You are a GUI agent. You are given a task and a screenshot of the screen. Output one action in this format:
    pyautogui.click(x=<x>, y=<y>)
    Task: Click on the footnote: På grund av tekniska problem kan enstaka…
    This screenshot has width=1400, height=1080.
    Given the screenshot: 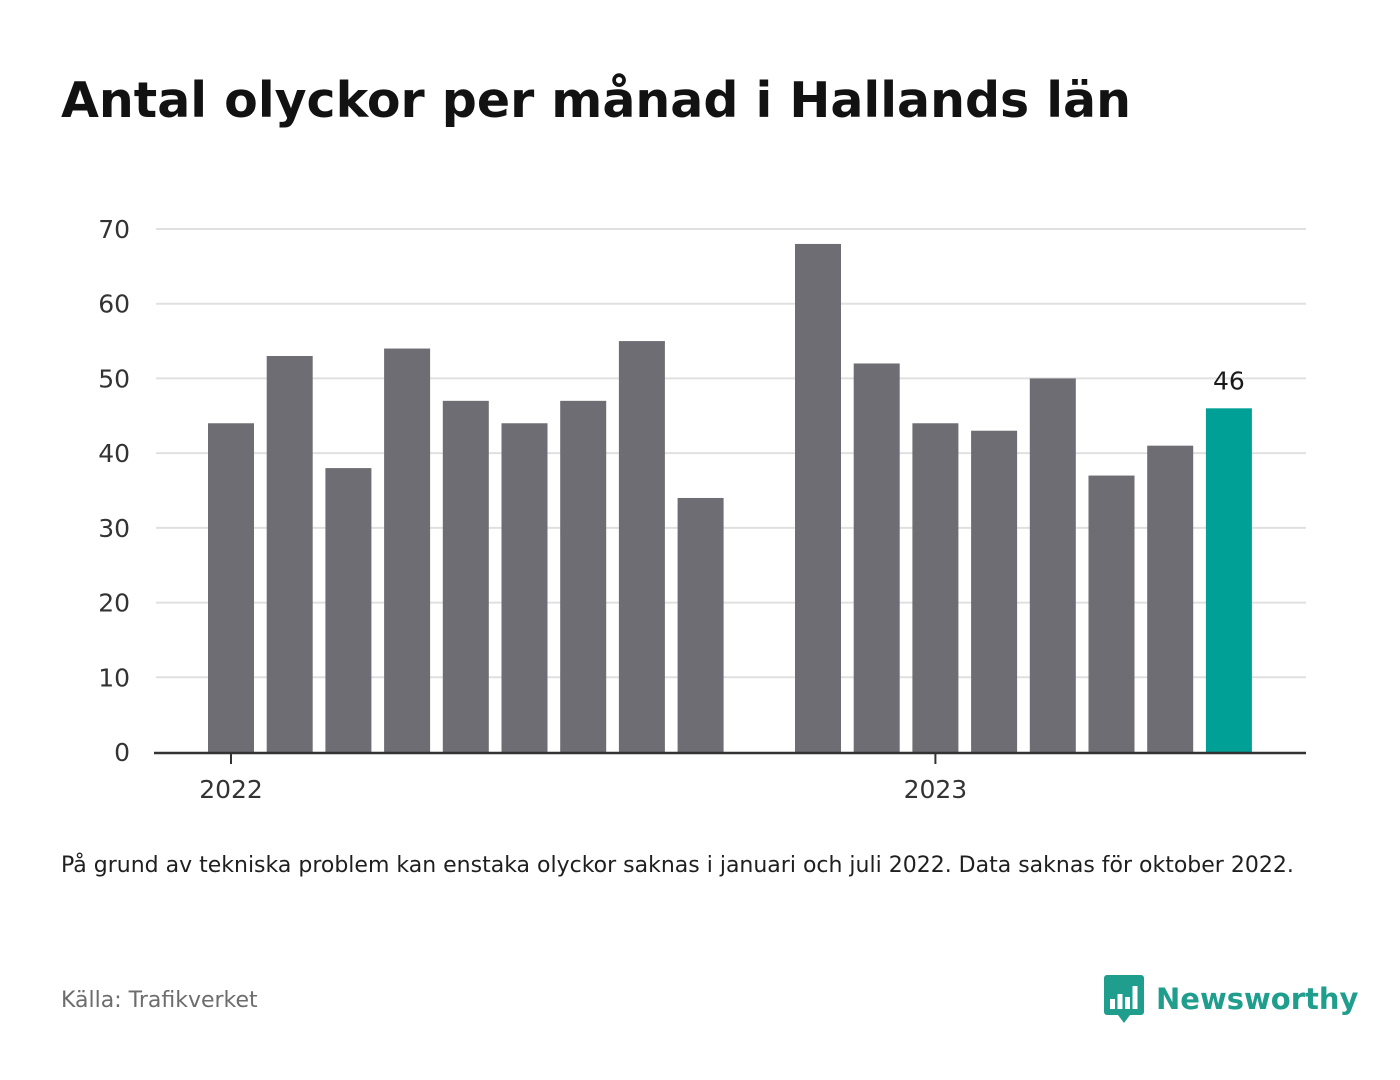 What is the action you would take?
    pyautogui.click(x=677, y=865)
    